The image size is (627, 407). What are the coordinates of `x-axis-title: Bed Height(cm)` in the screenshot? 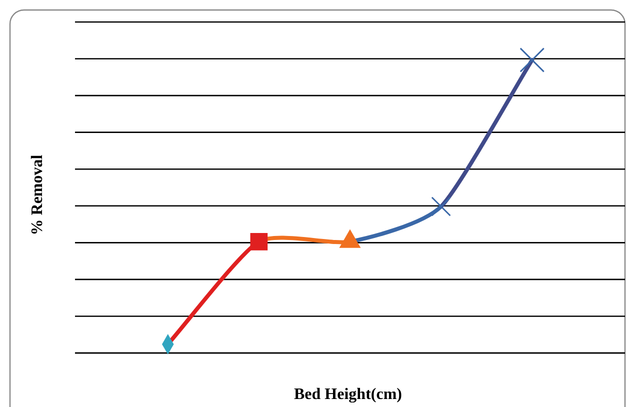 It's located at (348, 394).